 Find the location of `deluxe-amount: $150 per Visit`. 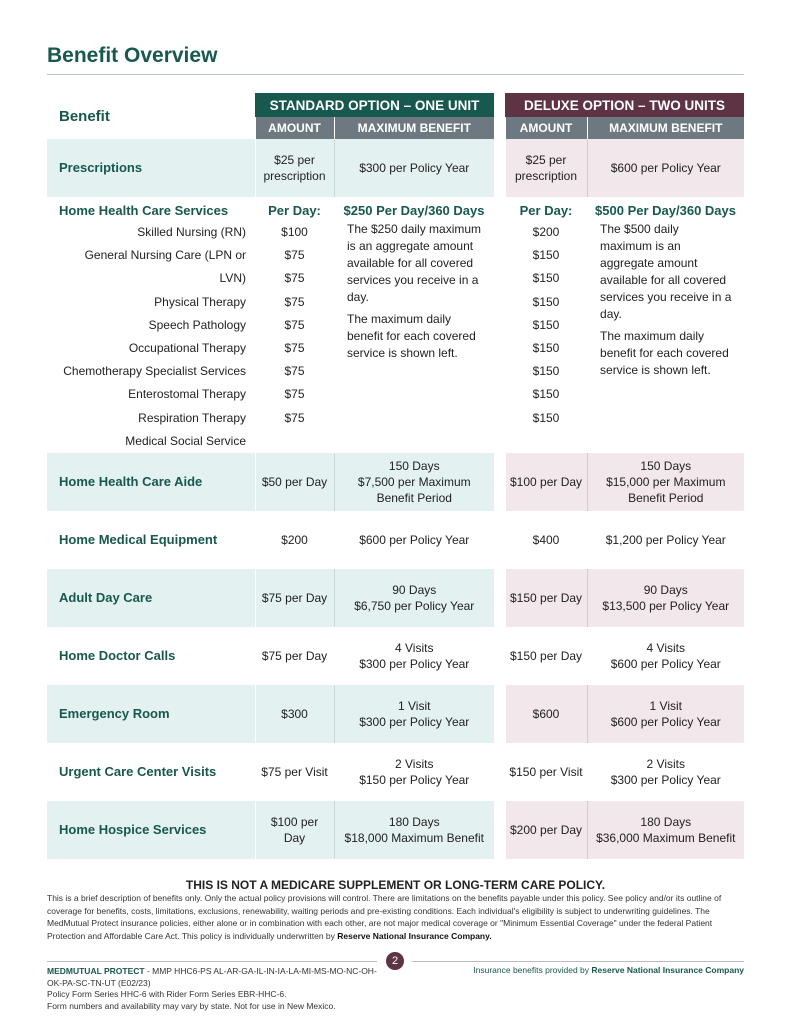

deluxe-amount: $150 per Visit is located at coordinates (546, 772).